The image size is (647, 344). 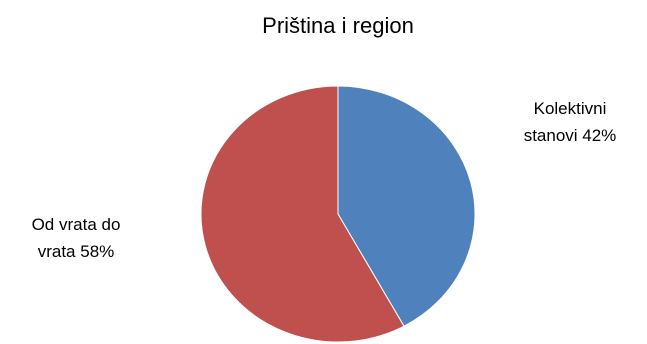 What do you see at coordinates (76, 251) in the screenshot?
I see `slice-label-2-line-2: vrata 58%` at bounding box center [76, 251].